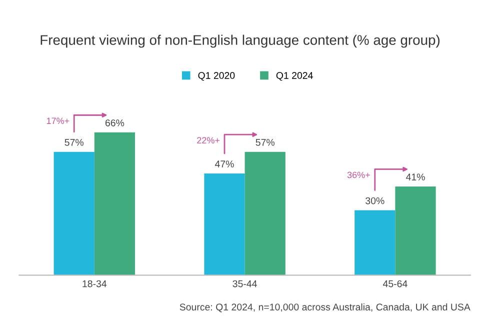 This screenshot has height=320, width=480. Describe the element at coordinates (208, 140) in the screenshot. I see `annotation: 22%+` at that location.